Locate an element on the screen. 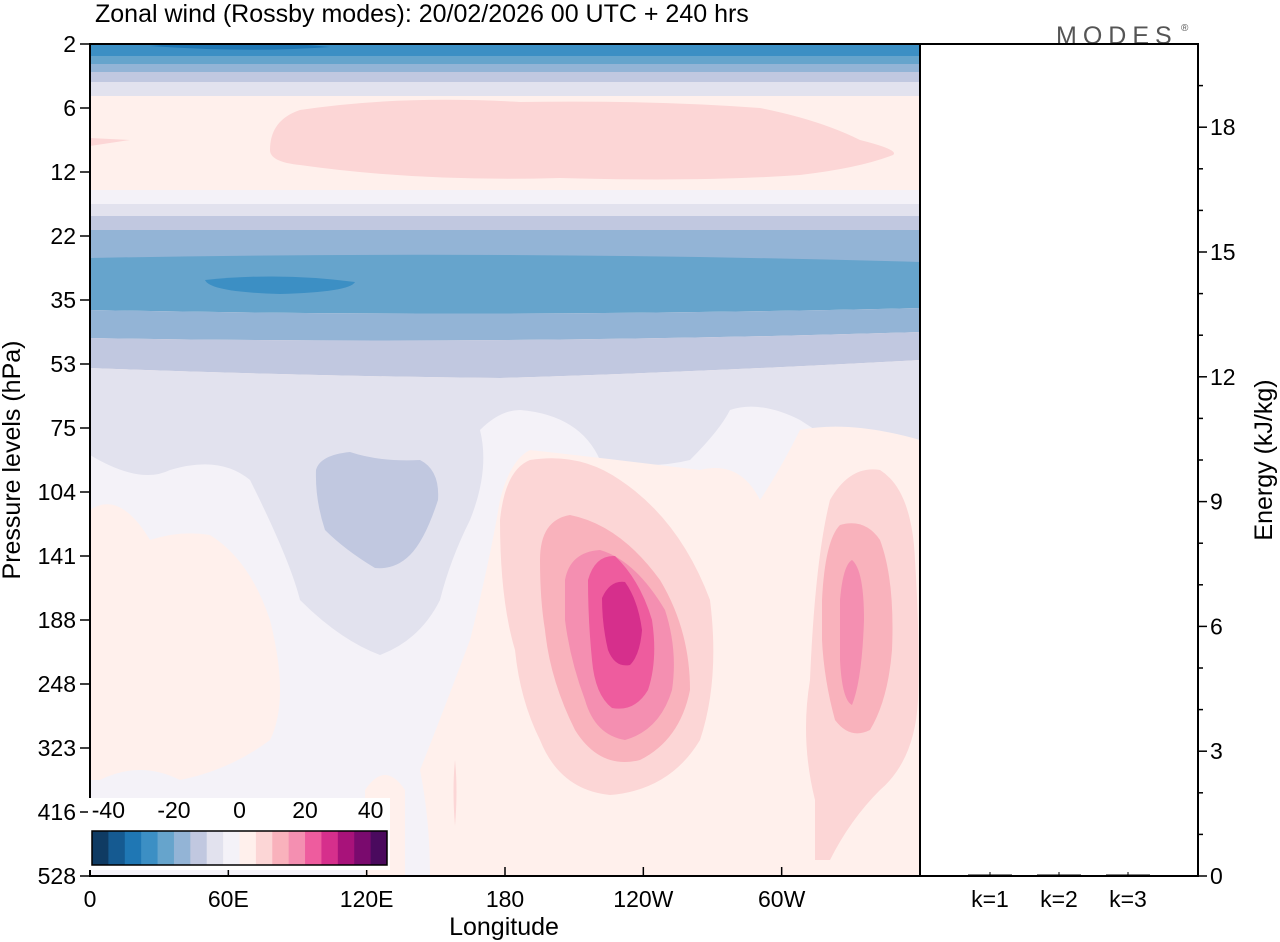 This screenshot has width=1280, height=942. y-tick-label: 528 is located at coordinates (57, 876).